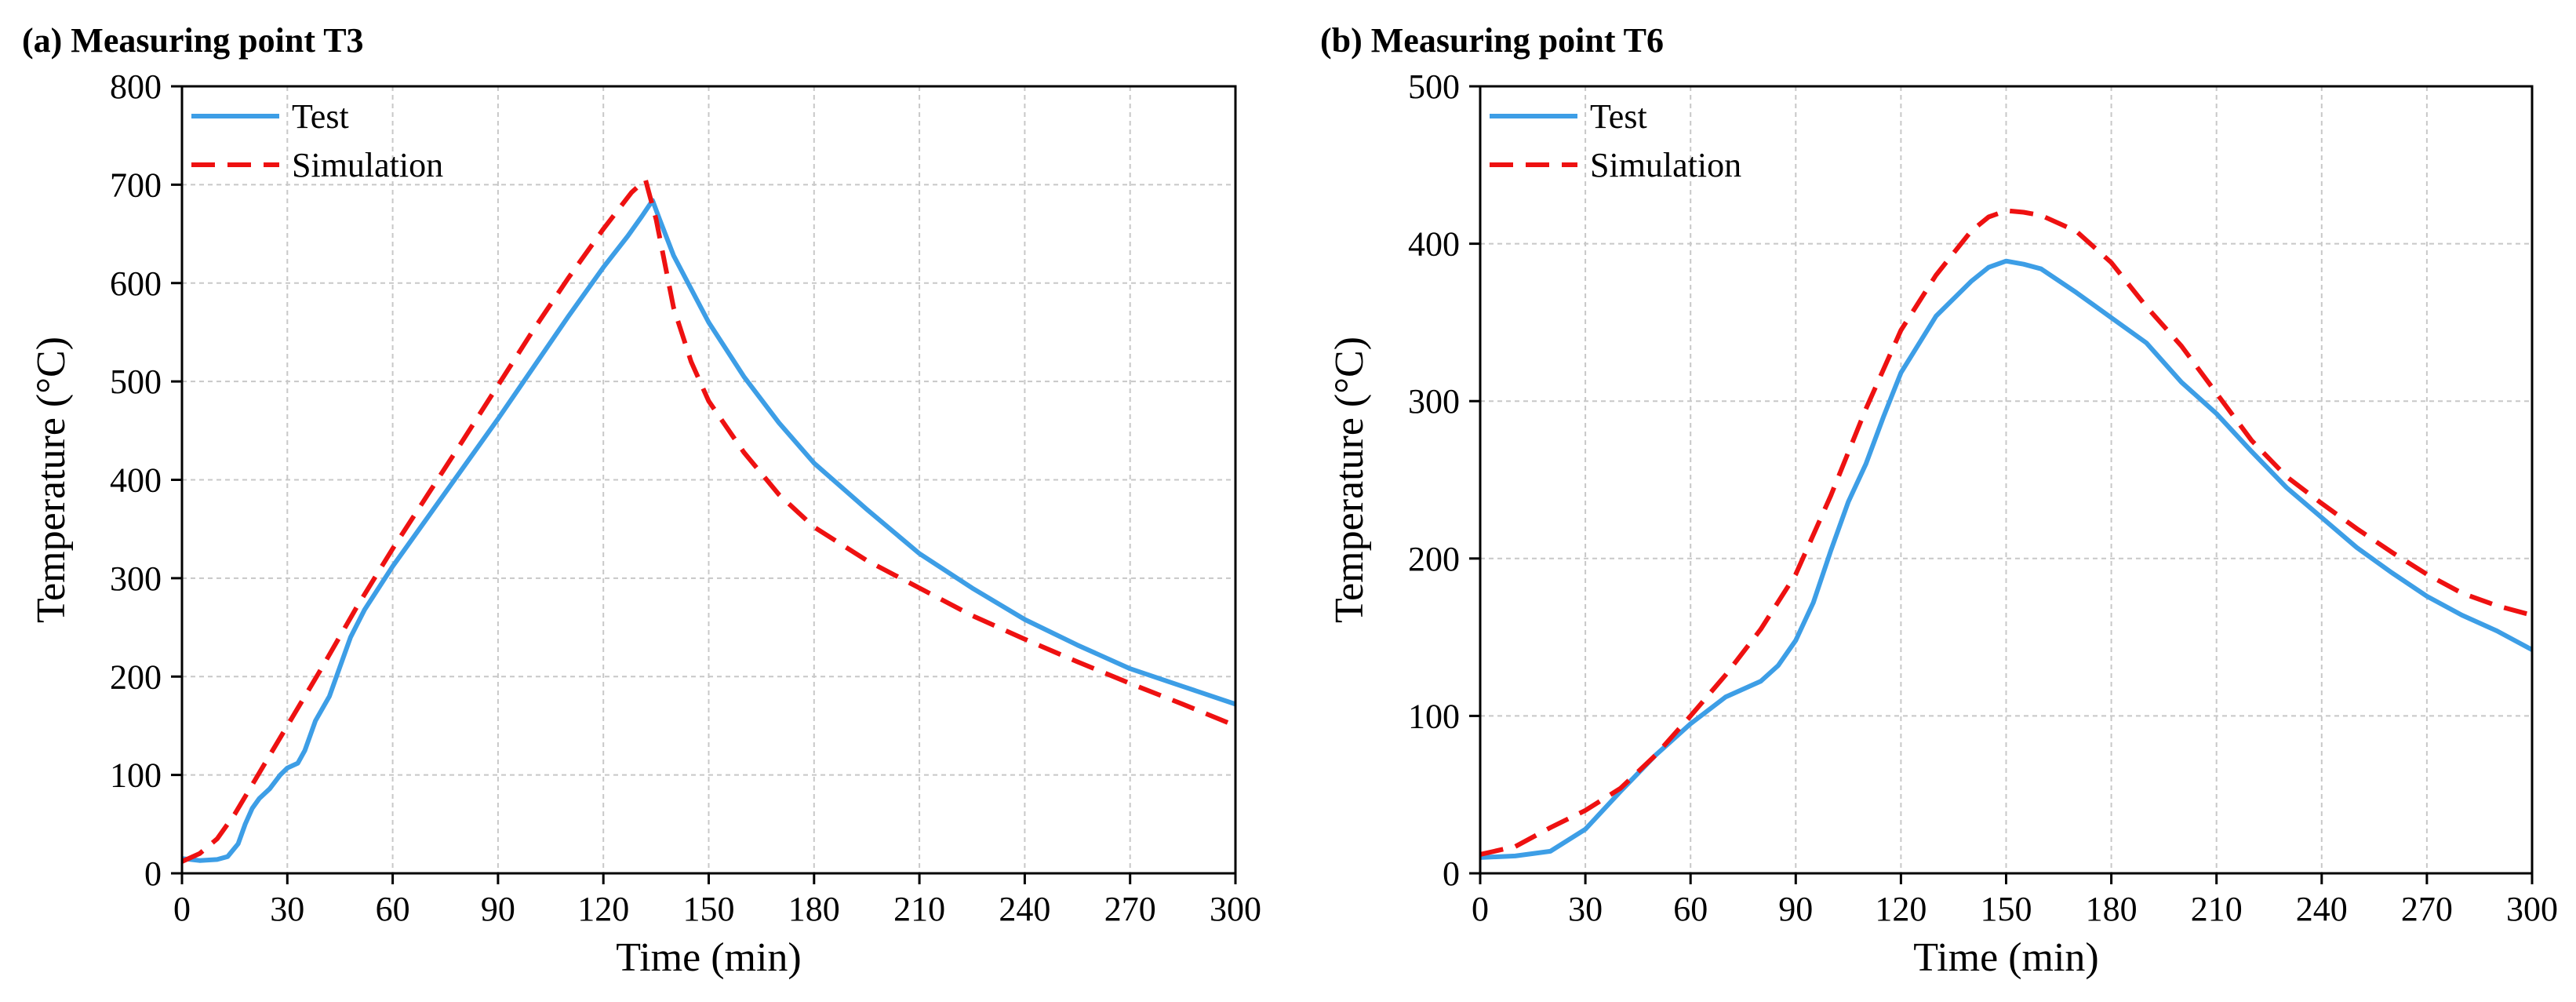 The image size is (2576, 1002). Describe the element at coordinates (2006, 909) in the screenshot. I see `panel-b-x-tick-label: 150` at that location.